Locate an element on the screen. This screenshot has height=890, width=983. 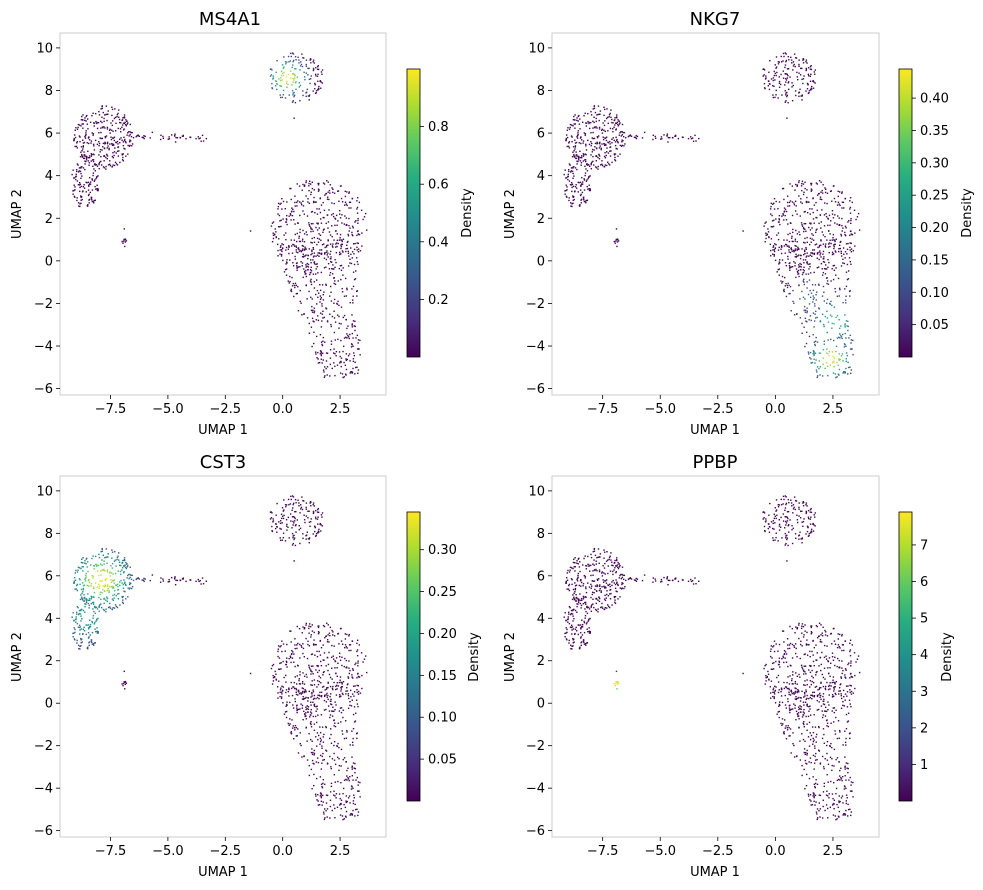
x-axis-label: UMAP 1 is located at coordinates (223, 872).